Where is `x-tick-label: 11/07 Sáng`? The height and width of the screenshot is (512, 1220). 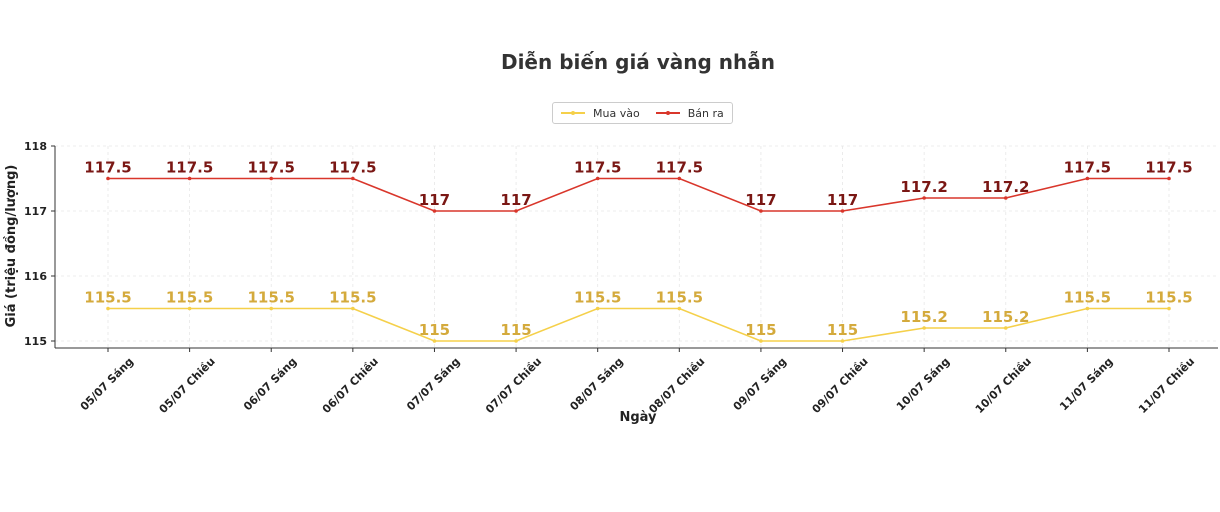
x-tick-label: 11/07 Sáng is located at coordinates (1086, 384).